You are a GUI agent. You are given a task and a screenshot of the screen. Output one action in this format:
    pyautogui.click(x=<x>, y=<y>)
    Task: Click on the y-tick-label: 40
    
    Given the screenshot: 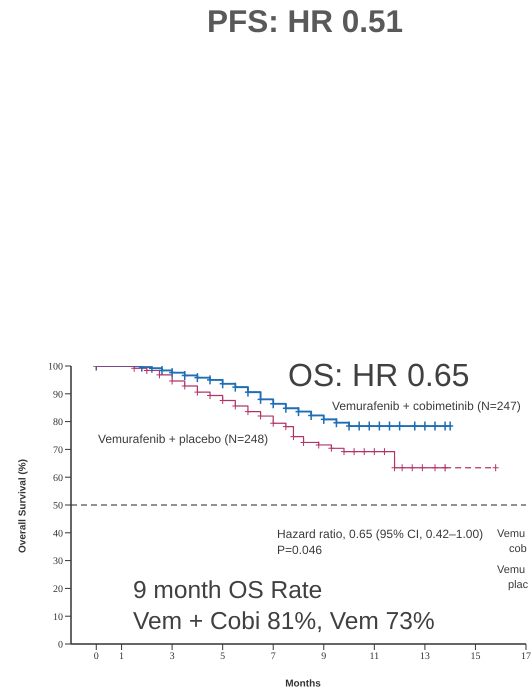 What is the action you would take?
    pyautogui.click(x=58, y=534)
    